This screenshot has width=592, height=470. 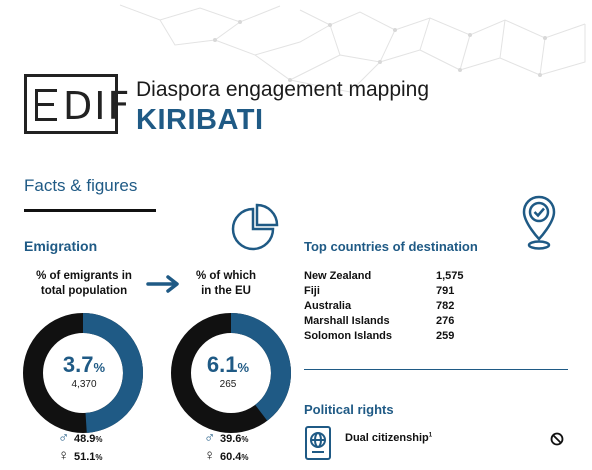 I want to click on destination-country: Fiji, so click(x=312, y=291).